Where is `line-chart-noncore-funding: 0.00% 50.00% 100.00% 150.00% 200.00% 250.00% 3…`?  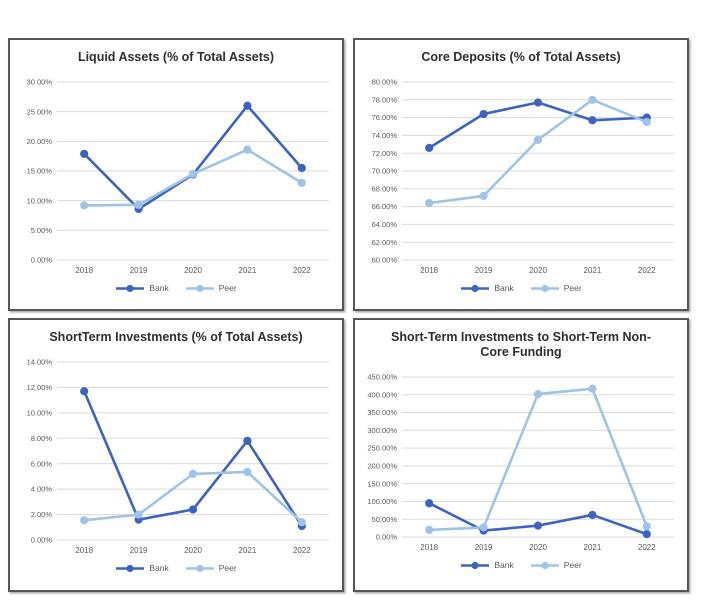 line-chart-noncore-funding: 0.00% 50.00% 100.00% 150.00% 200.00% 250.00% 3… is located at coordinates (520, 462).